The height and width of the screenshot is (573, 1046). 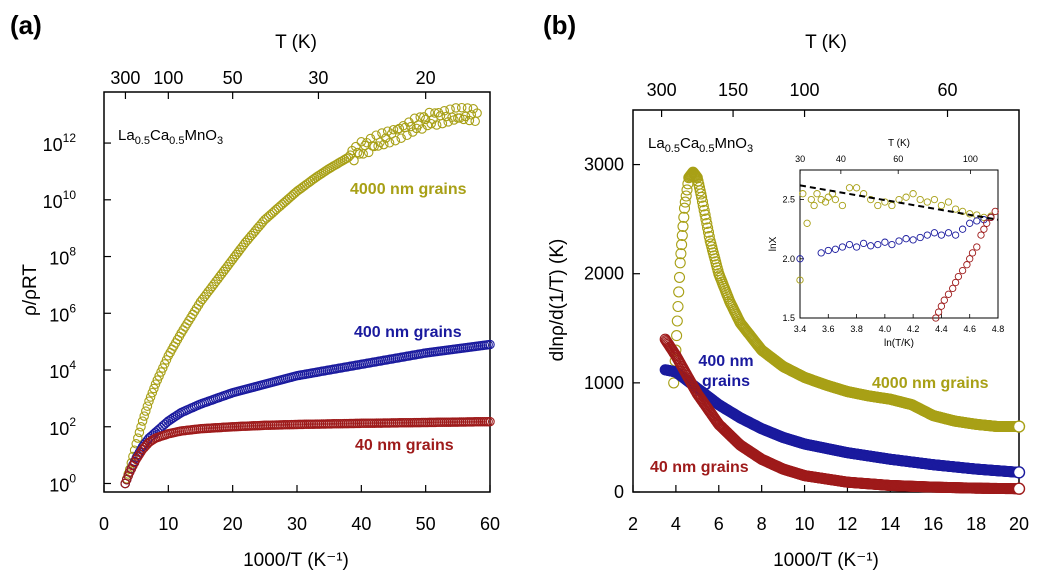 What do you see at coordinates (998, 329) in the screenshot?
I see `inset-x-tick-label: 4.8` at bounding box center [998, 329].